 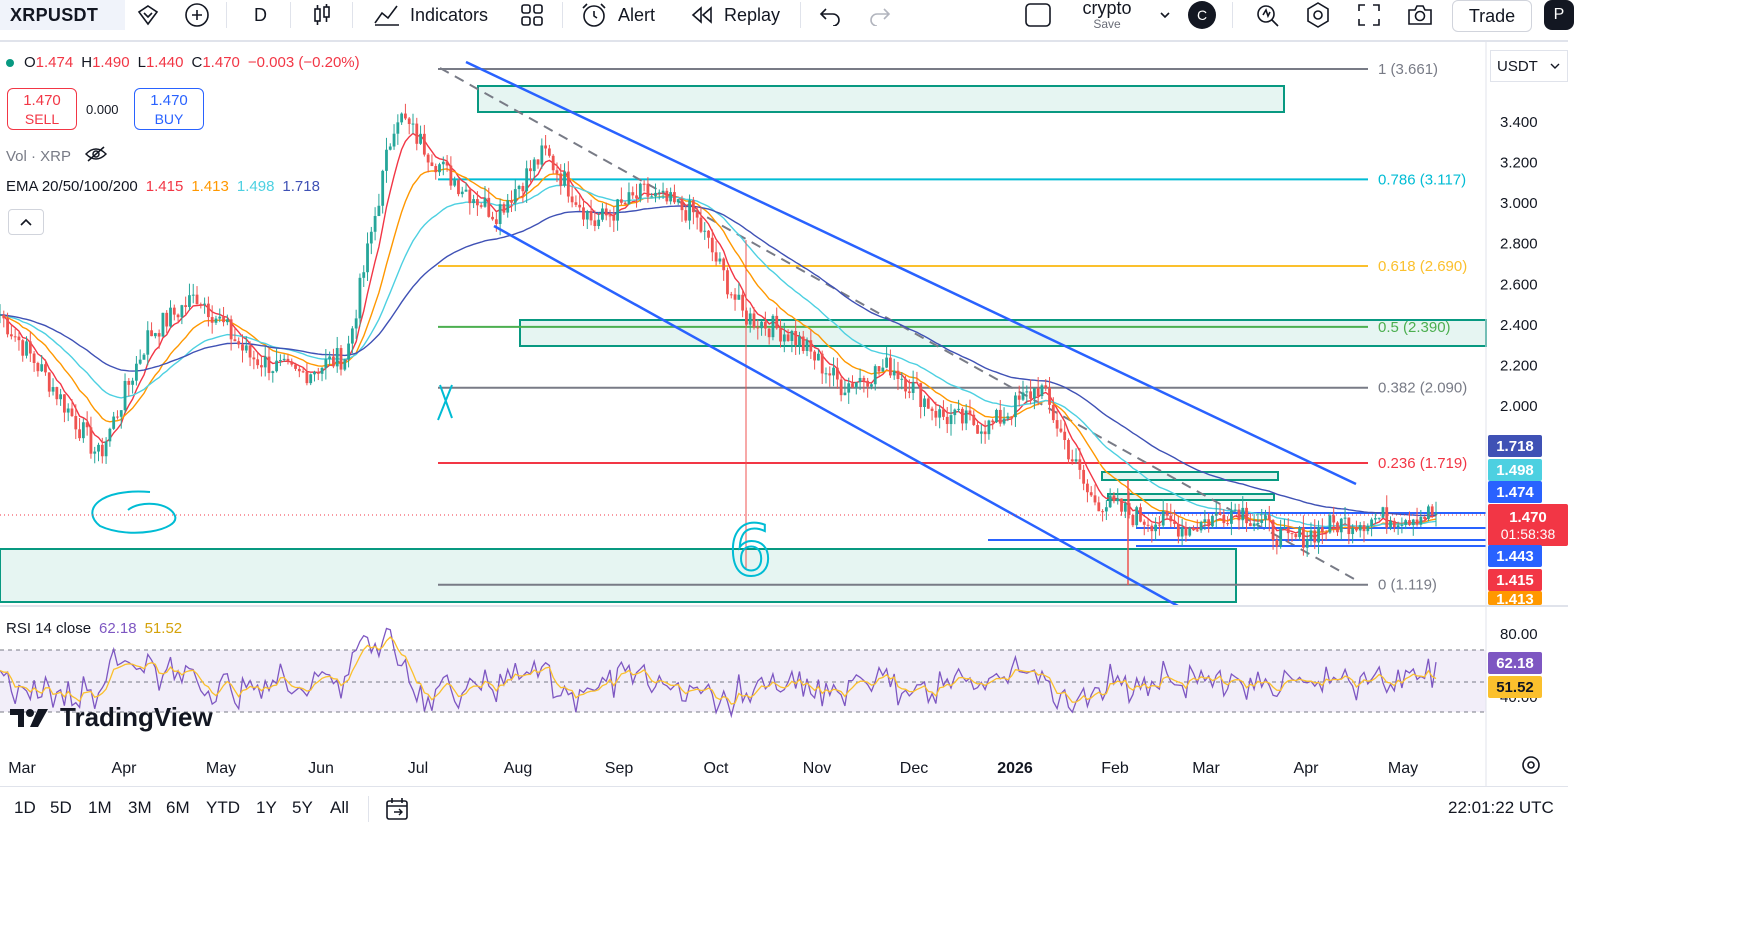 What do you see at coordinates (1559, 15) in the screenshot?
I see `publish-button: P` at bounding box center [1559, 15].